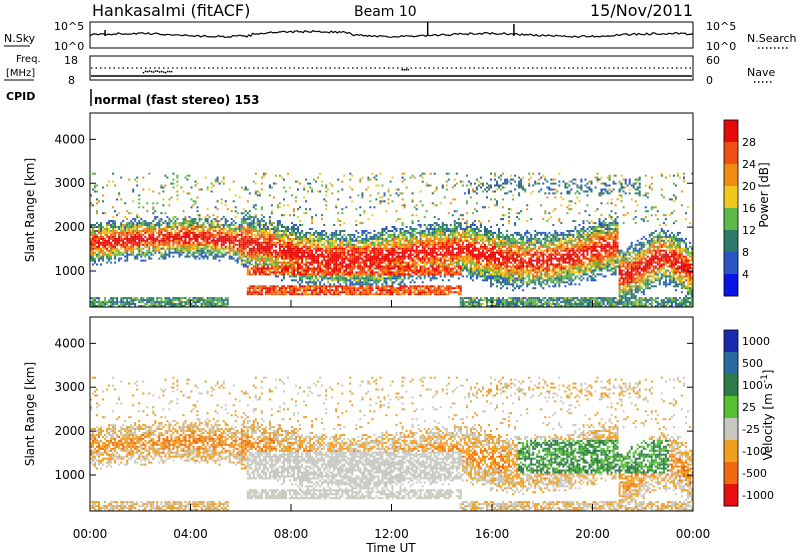 Image resolution: width=800 pixels, height=554 pixels. Describe the element at coordinates (187, 225) in the screenshot. I see `power-cell-1972` at that location.